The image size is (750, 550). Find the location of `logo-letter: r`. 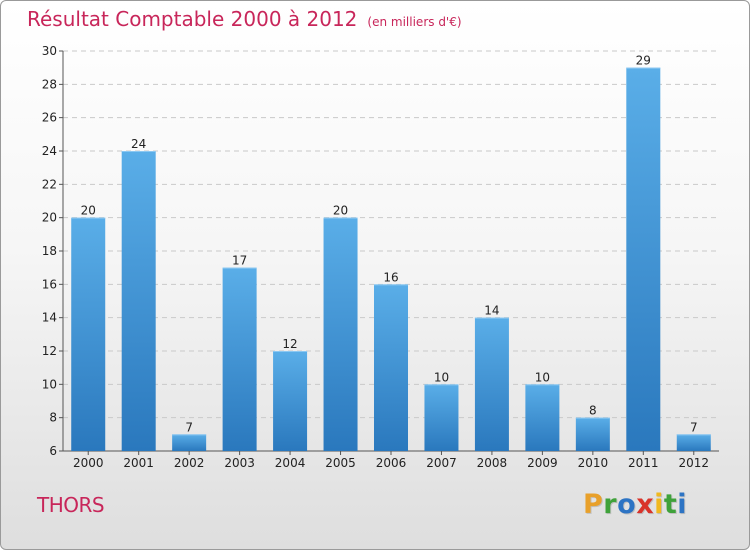

logo-letter: r is located at coordinates (610, 504).